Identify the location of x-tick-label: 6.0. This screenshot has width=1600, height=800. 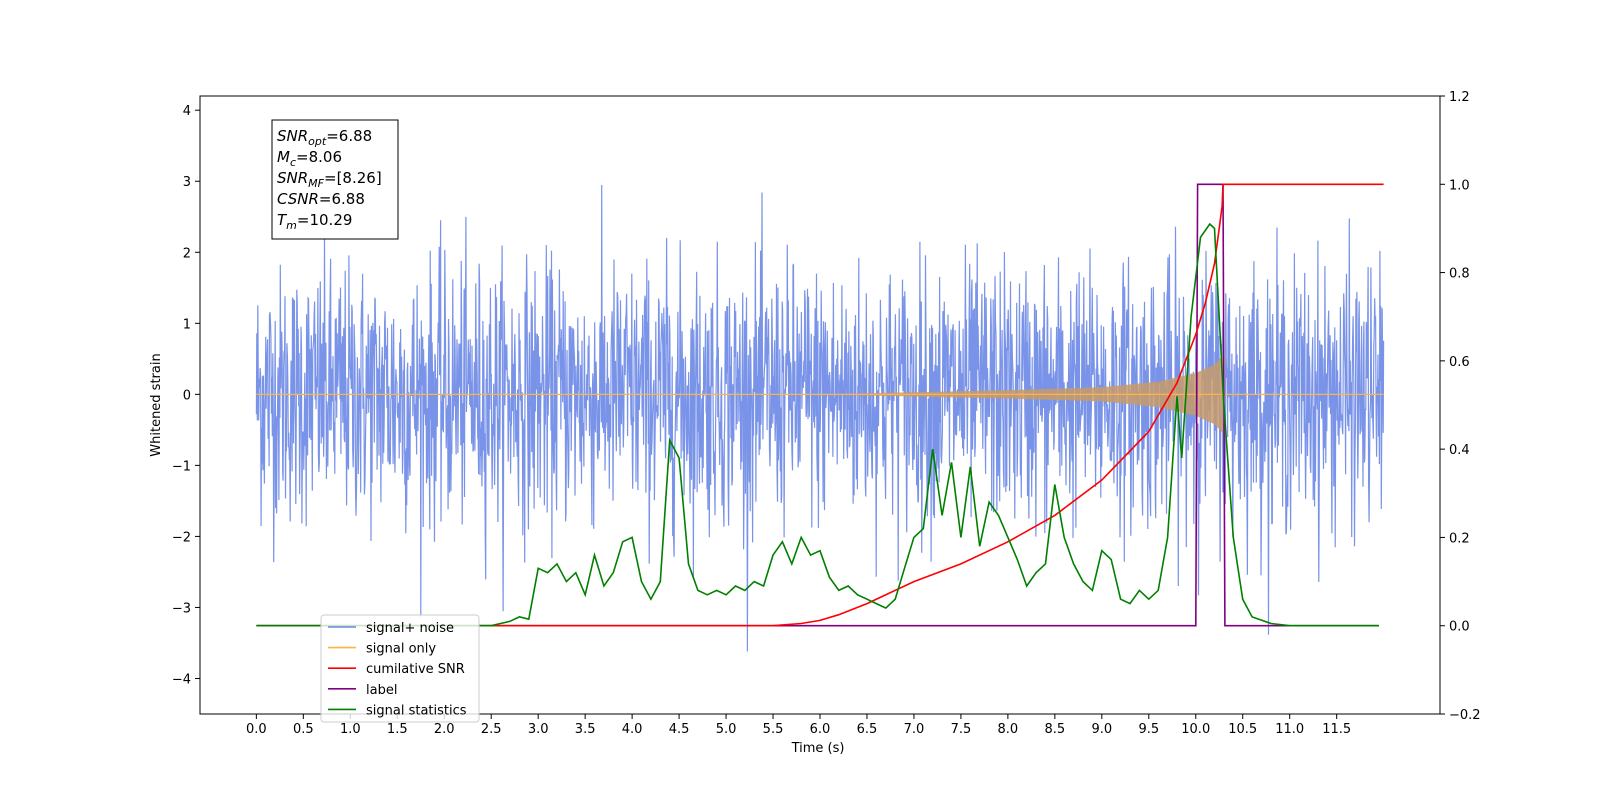
(820, 729).